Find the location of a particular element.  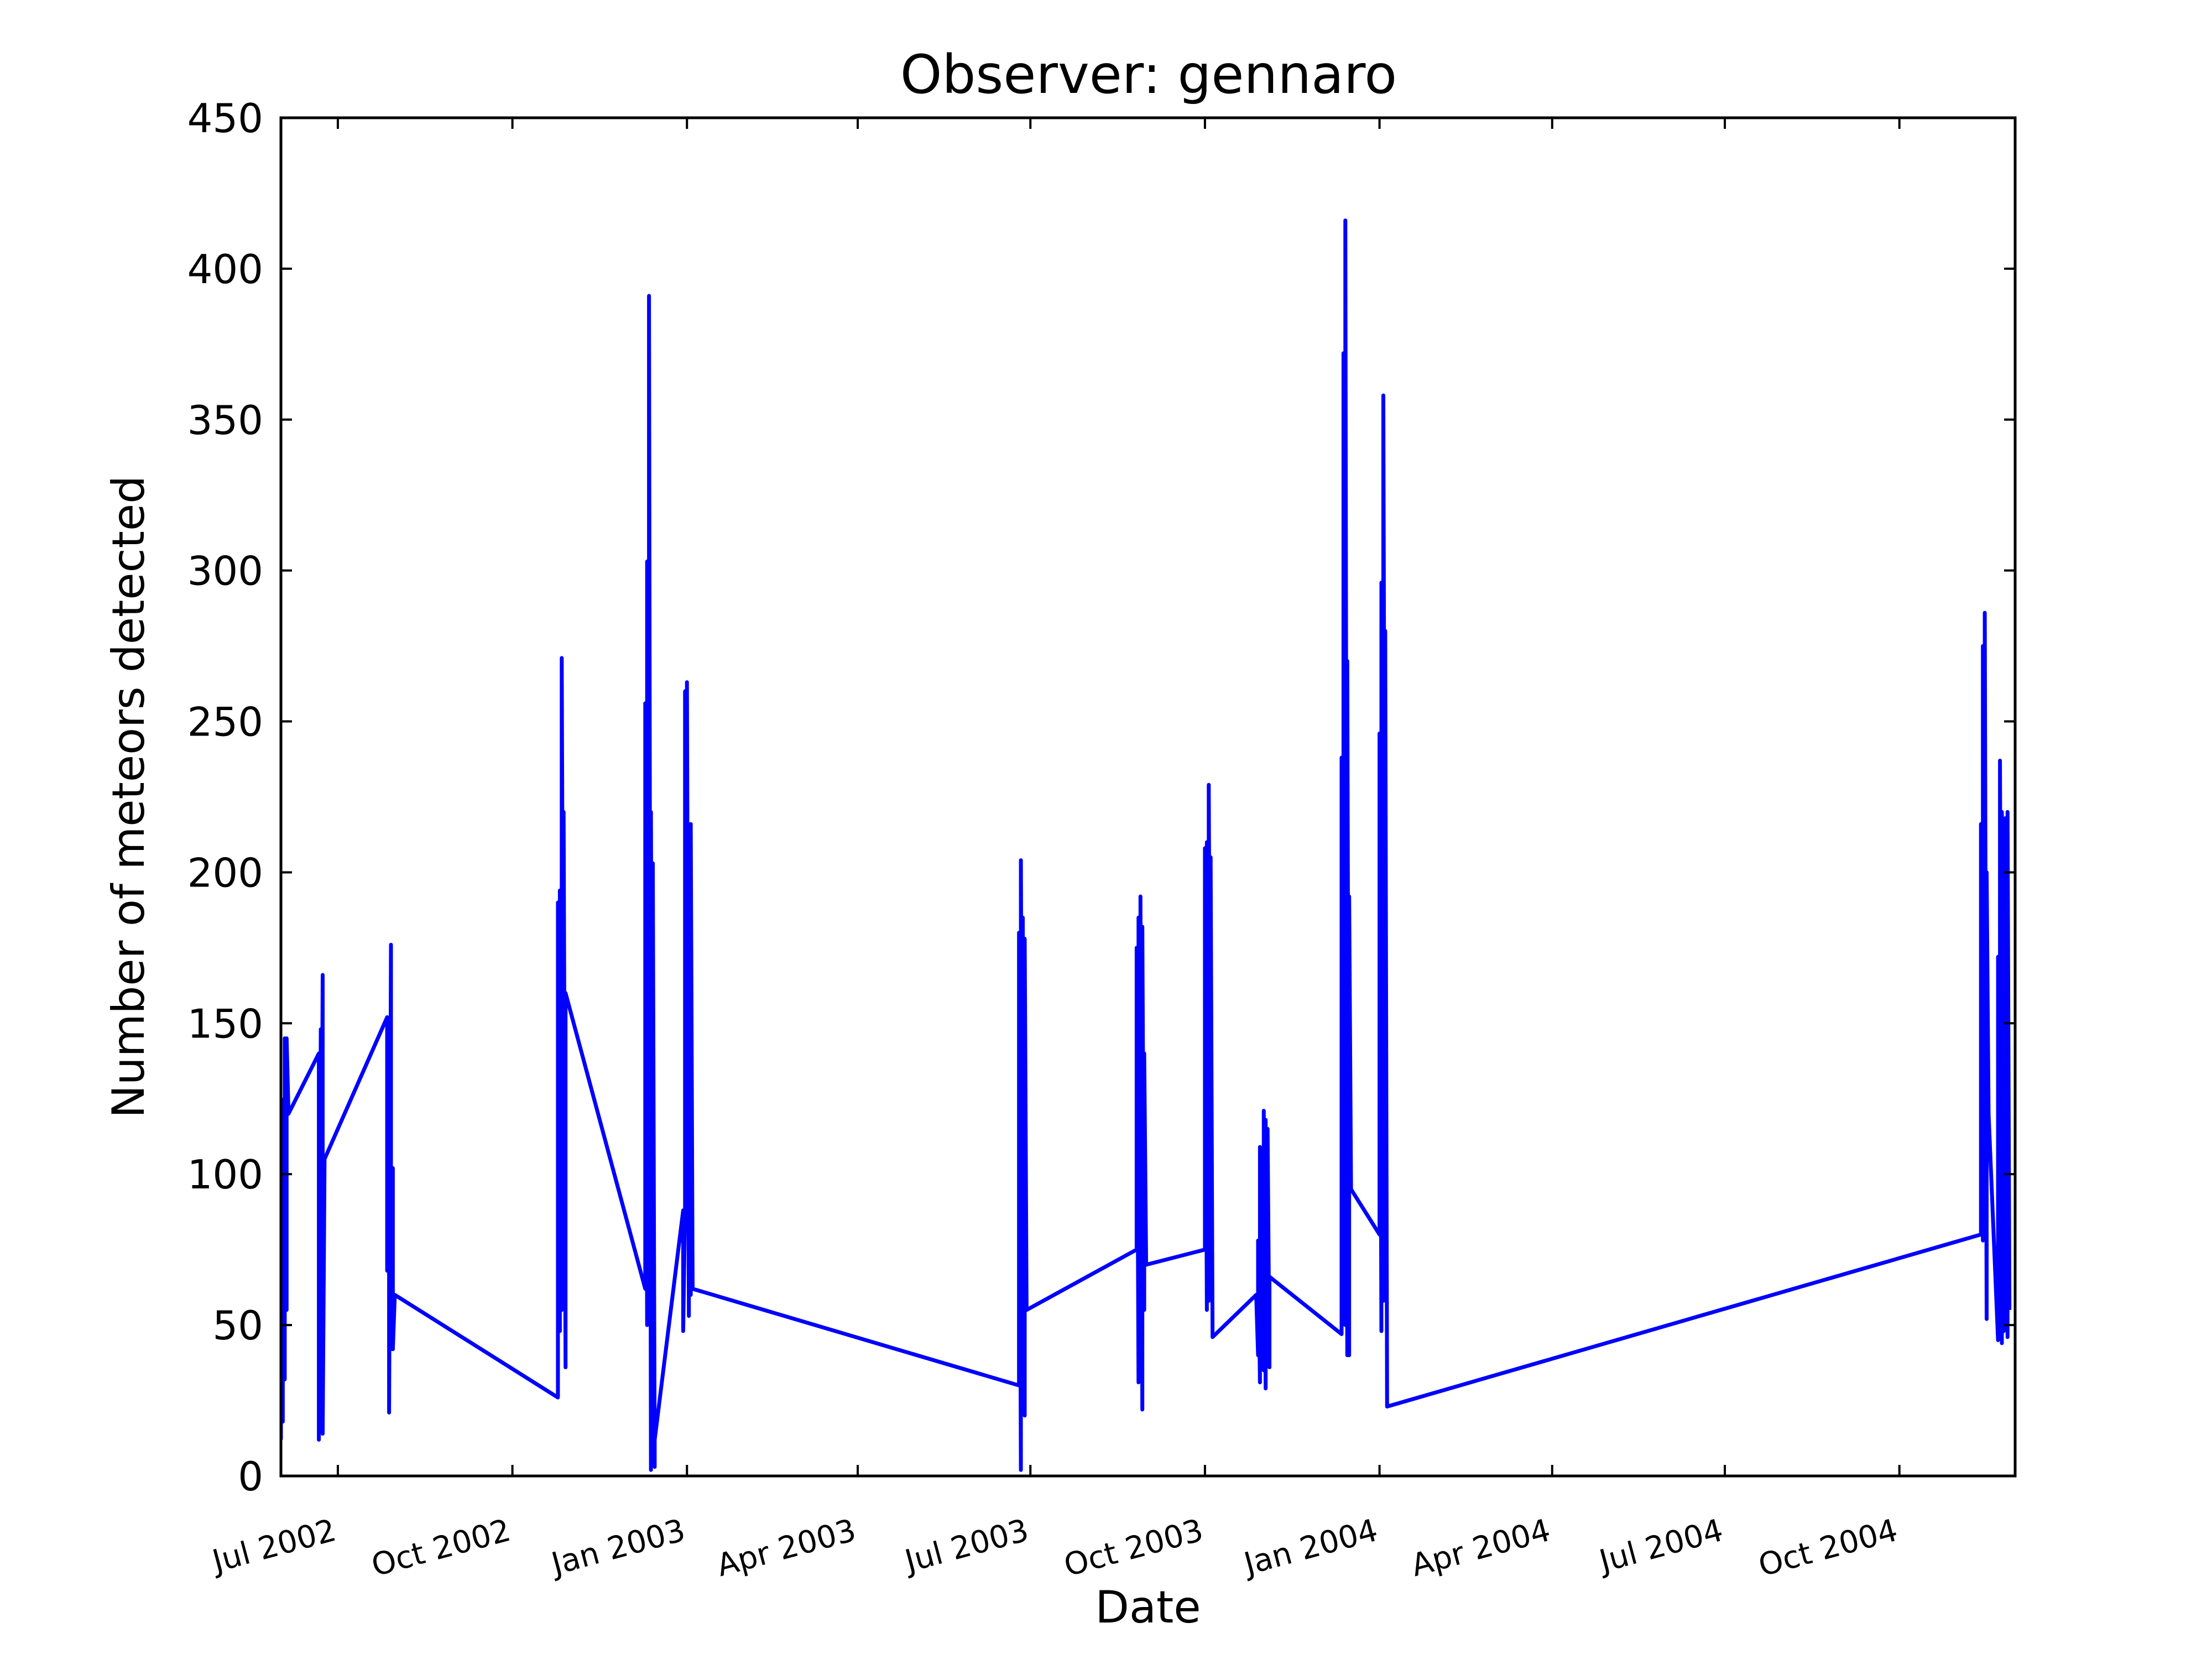

y-tick-label: 50 is located at coordinates (237, 1326).